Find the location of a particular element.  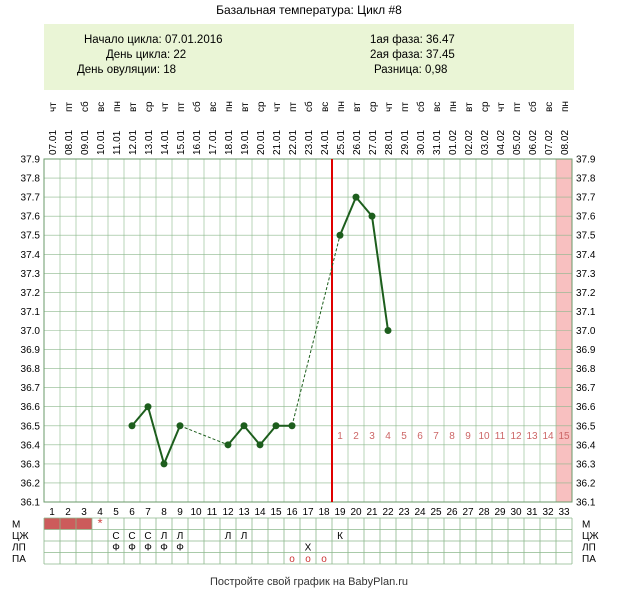

x-date-label: 17.01 is located at coordinates (213, 142).